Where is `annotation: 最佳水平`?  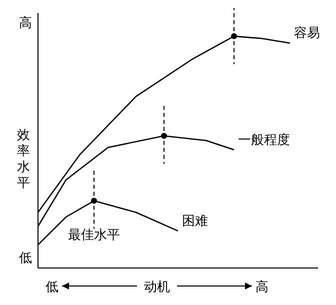
annotation: 最佳水平 is located at coordinates (94, 235).